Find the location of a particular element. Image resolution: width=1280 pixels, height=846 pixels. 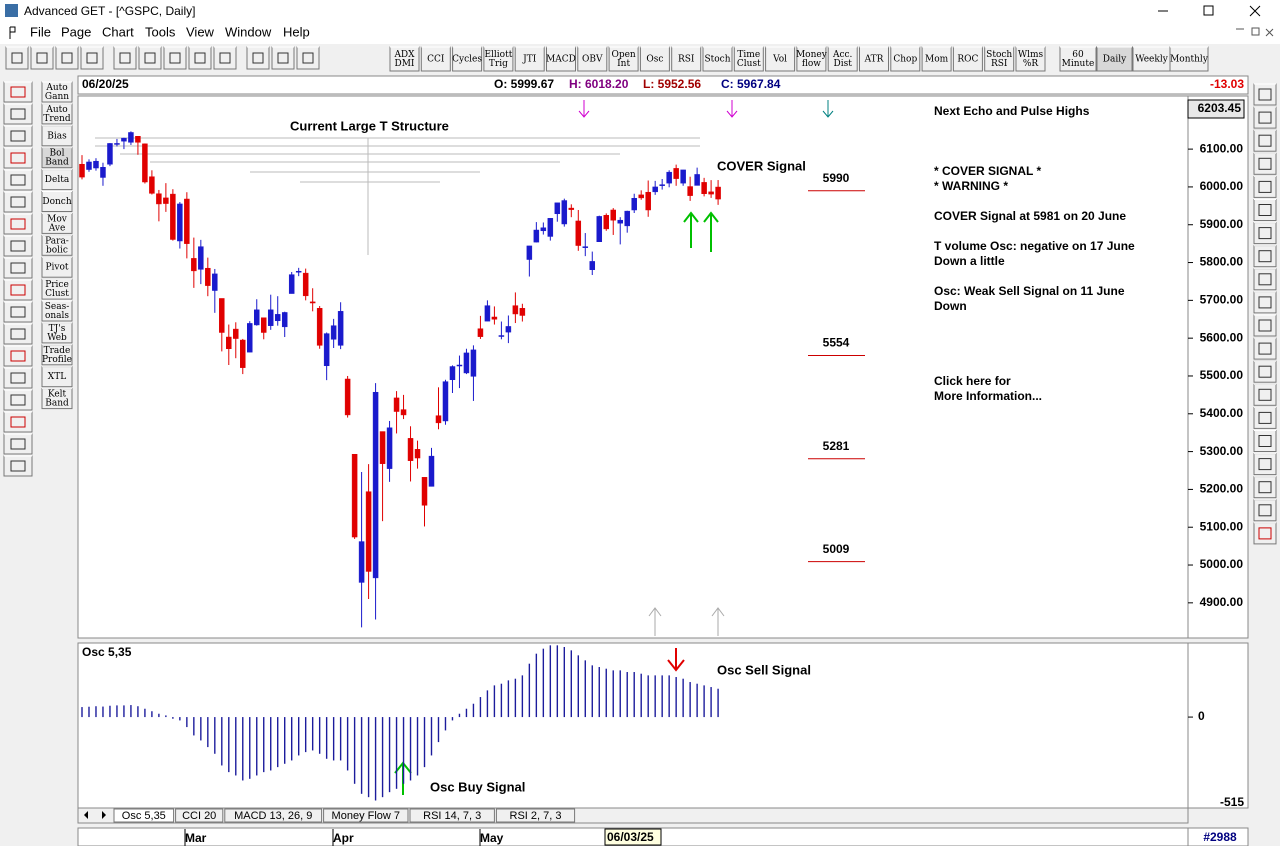

app-icon is located at coordinates (11, 10).